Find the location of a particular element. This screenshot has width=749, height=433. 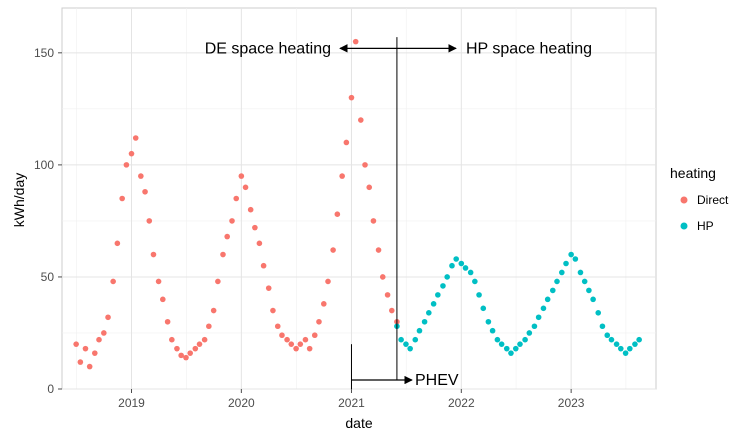

legend-key-hp is located at coordinates (684, 226).